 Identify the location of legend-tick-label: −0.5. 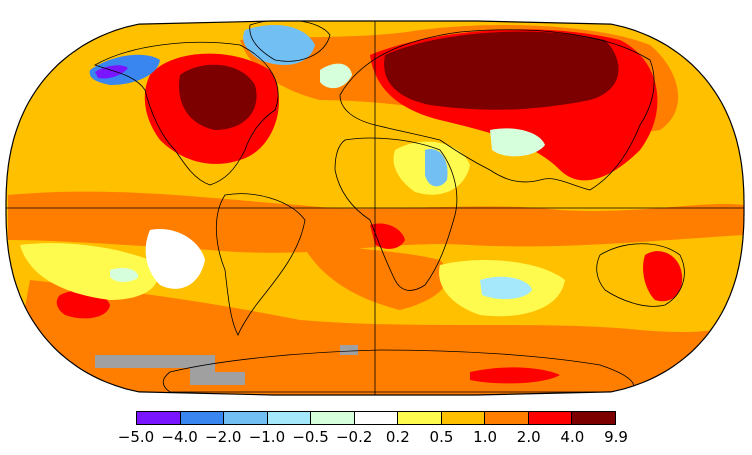
(310, 437).